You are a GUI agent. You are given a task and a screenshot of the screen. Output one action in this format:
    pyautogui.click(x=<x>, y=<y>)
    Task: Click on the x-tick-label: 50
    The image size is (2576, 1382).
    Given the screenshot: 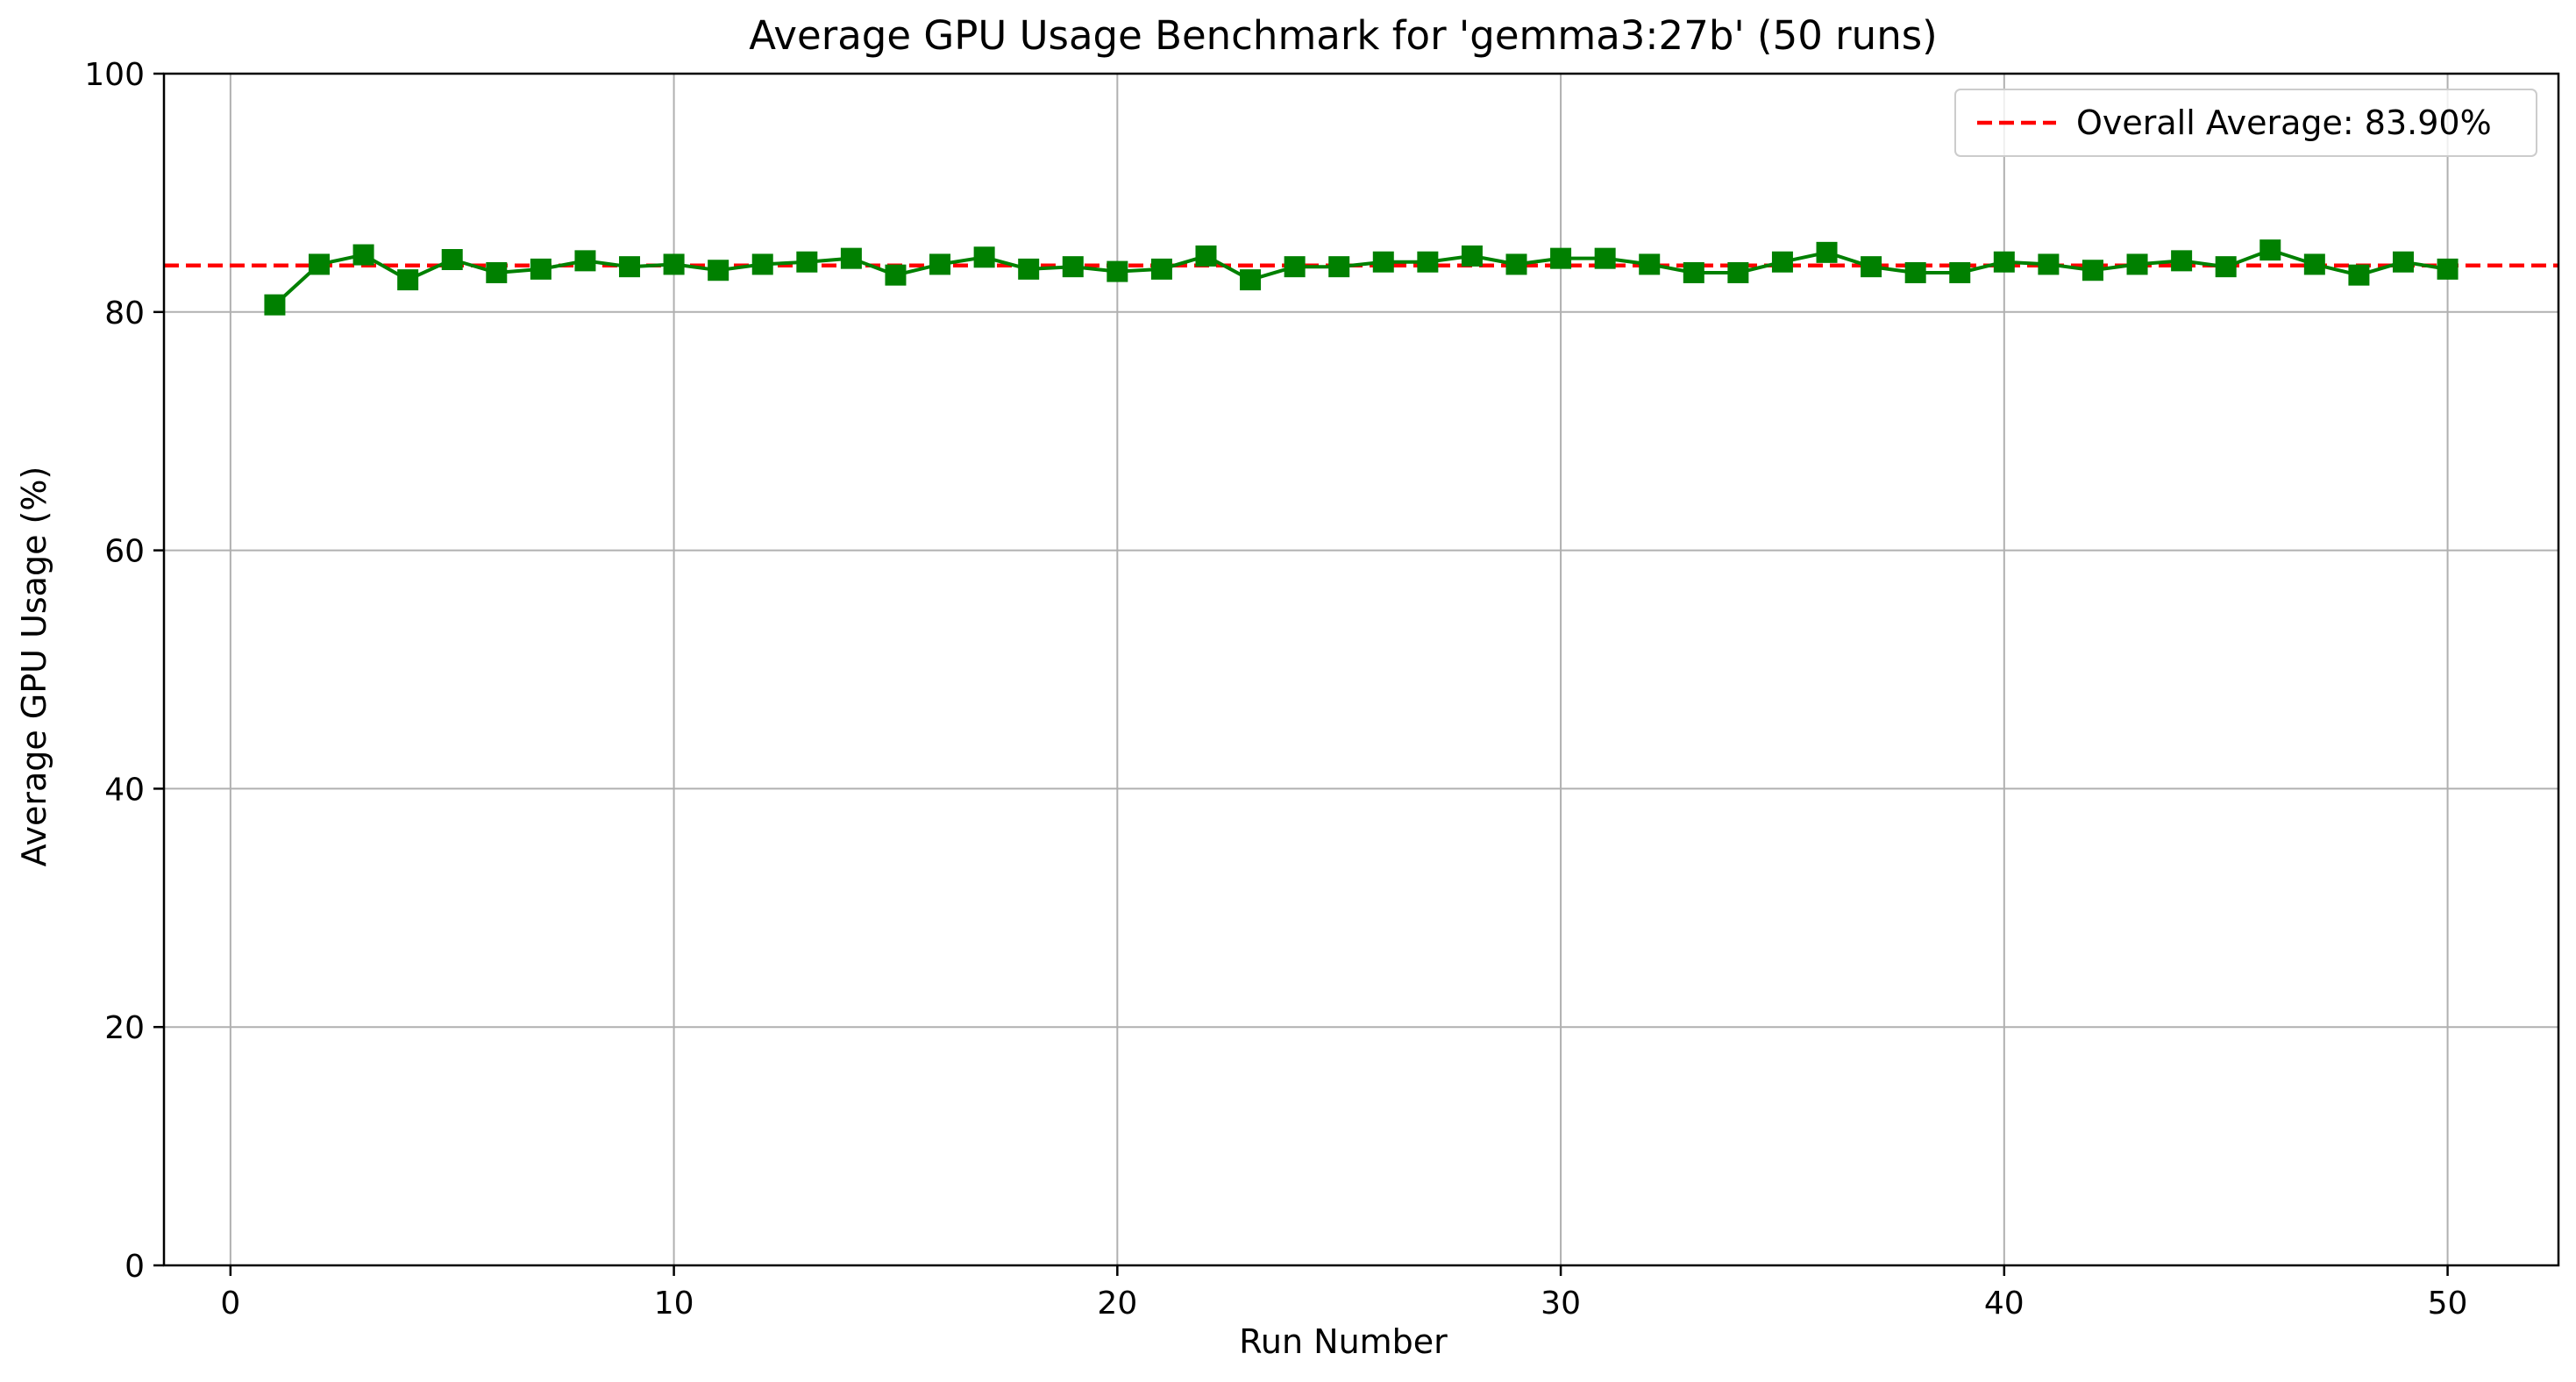 What is the action you would take?
    pyautogui.click(x=2448, y=1304)
    